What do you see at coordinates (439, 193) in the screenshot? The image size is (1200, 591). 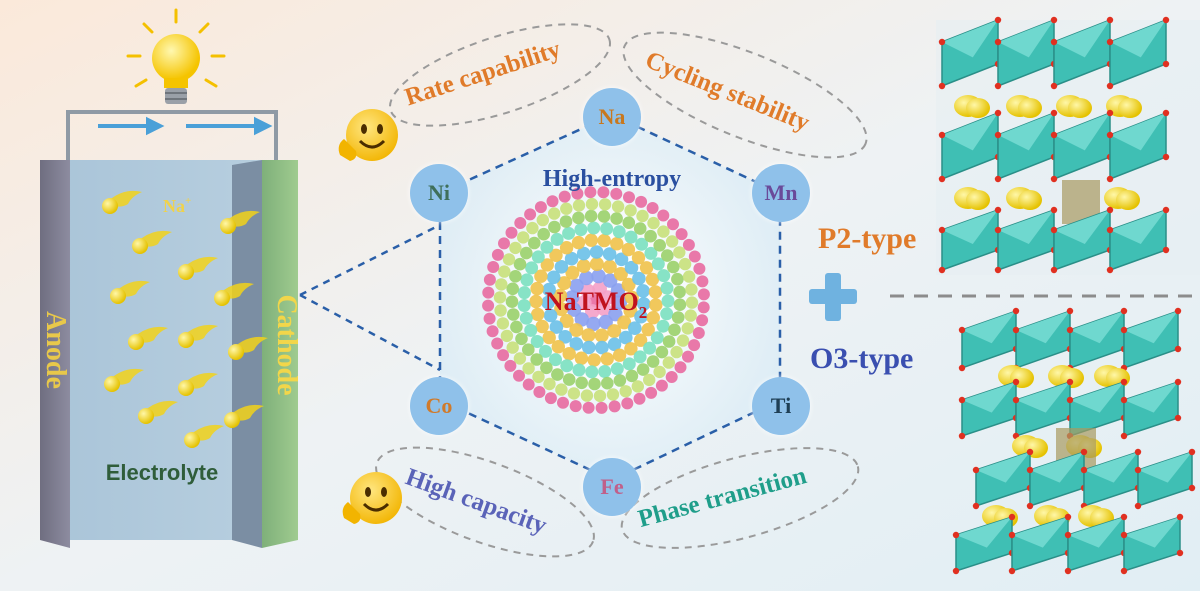 I see `element-ni: Ni` at bounding box center [439, 193].